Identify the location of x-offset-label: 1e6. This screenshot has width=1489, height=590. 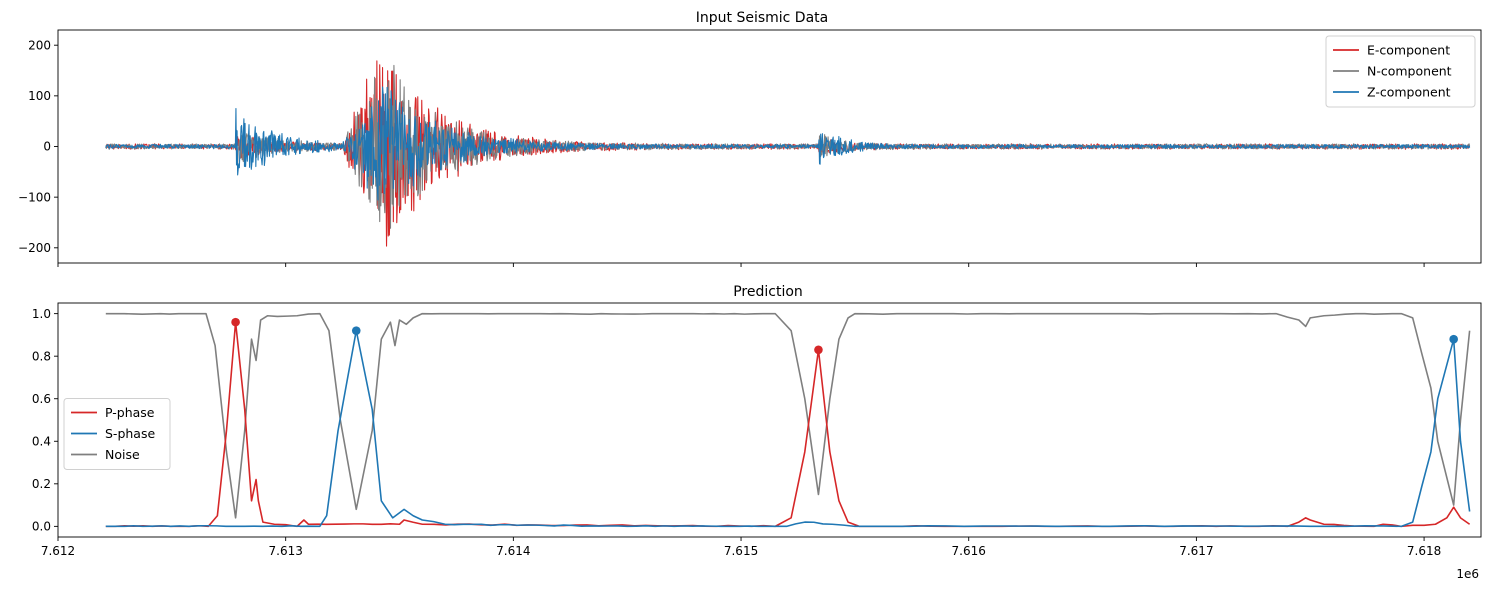
(1467, 574).